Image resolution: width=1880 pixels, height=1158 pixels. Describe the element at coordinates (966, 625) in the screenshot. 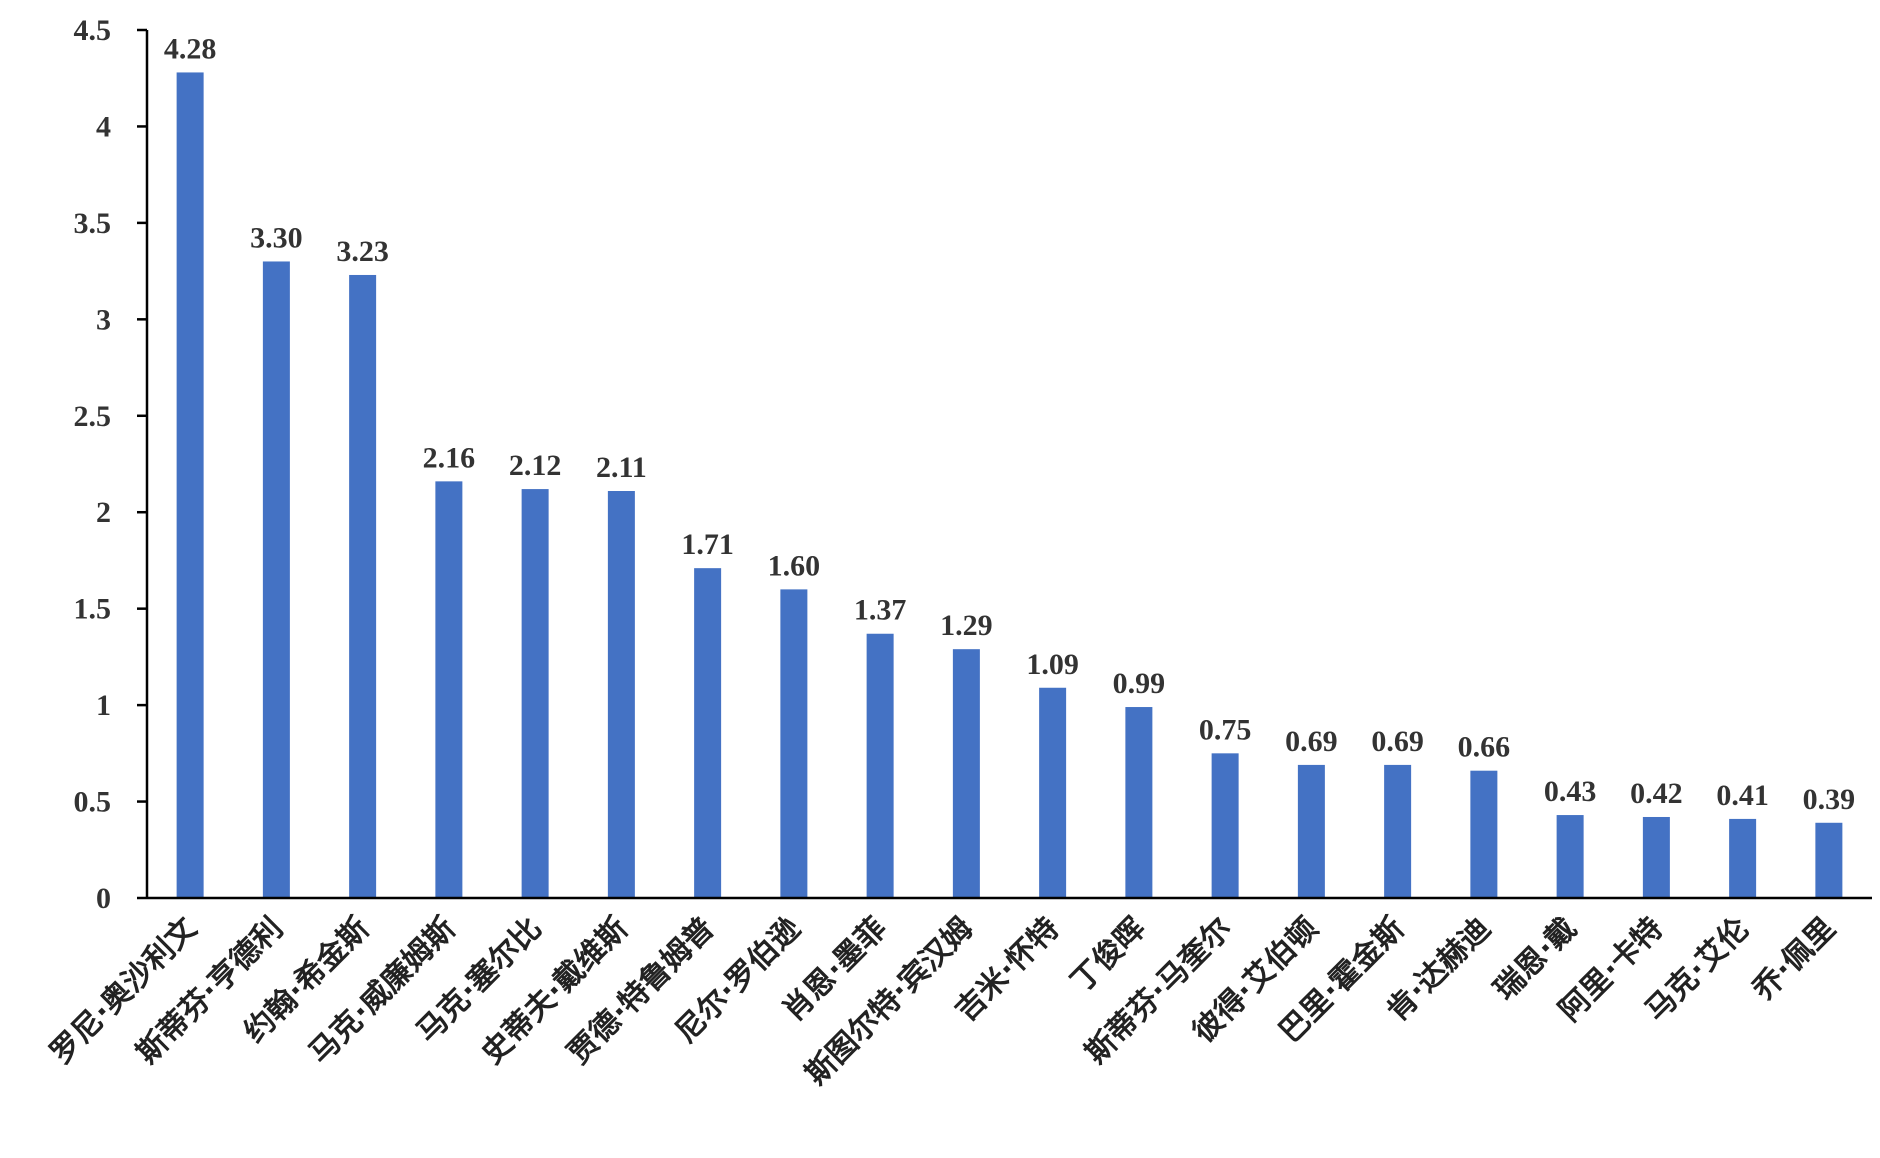

I see `data-label: 1.29` at that location.